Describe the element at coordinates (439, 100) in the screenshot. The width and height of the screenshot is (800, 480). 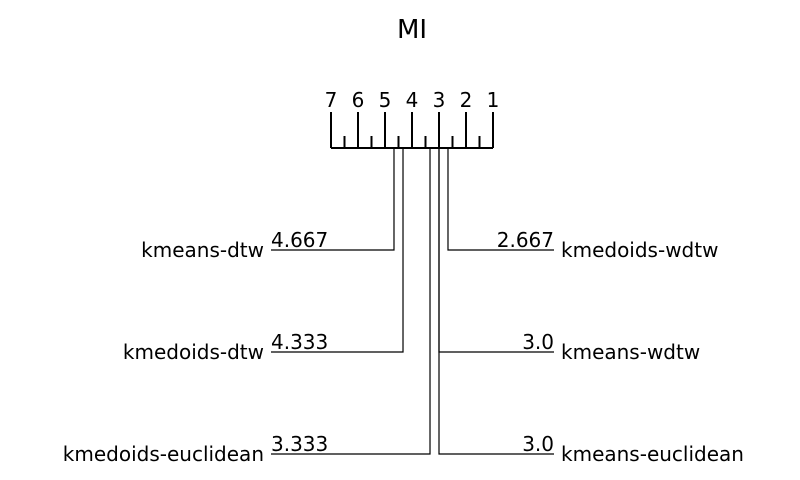
I see `tick-label: 3` at that location.